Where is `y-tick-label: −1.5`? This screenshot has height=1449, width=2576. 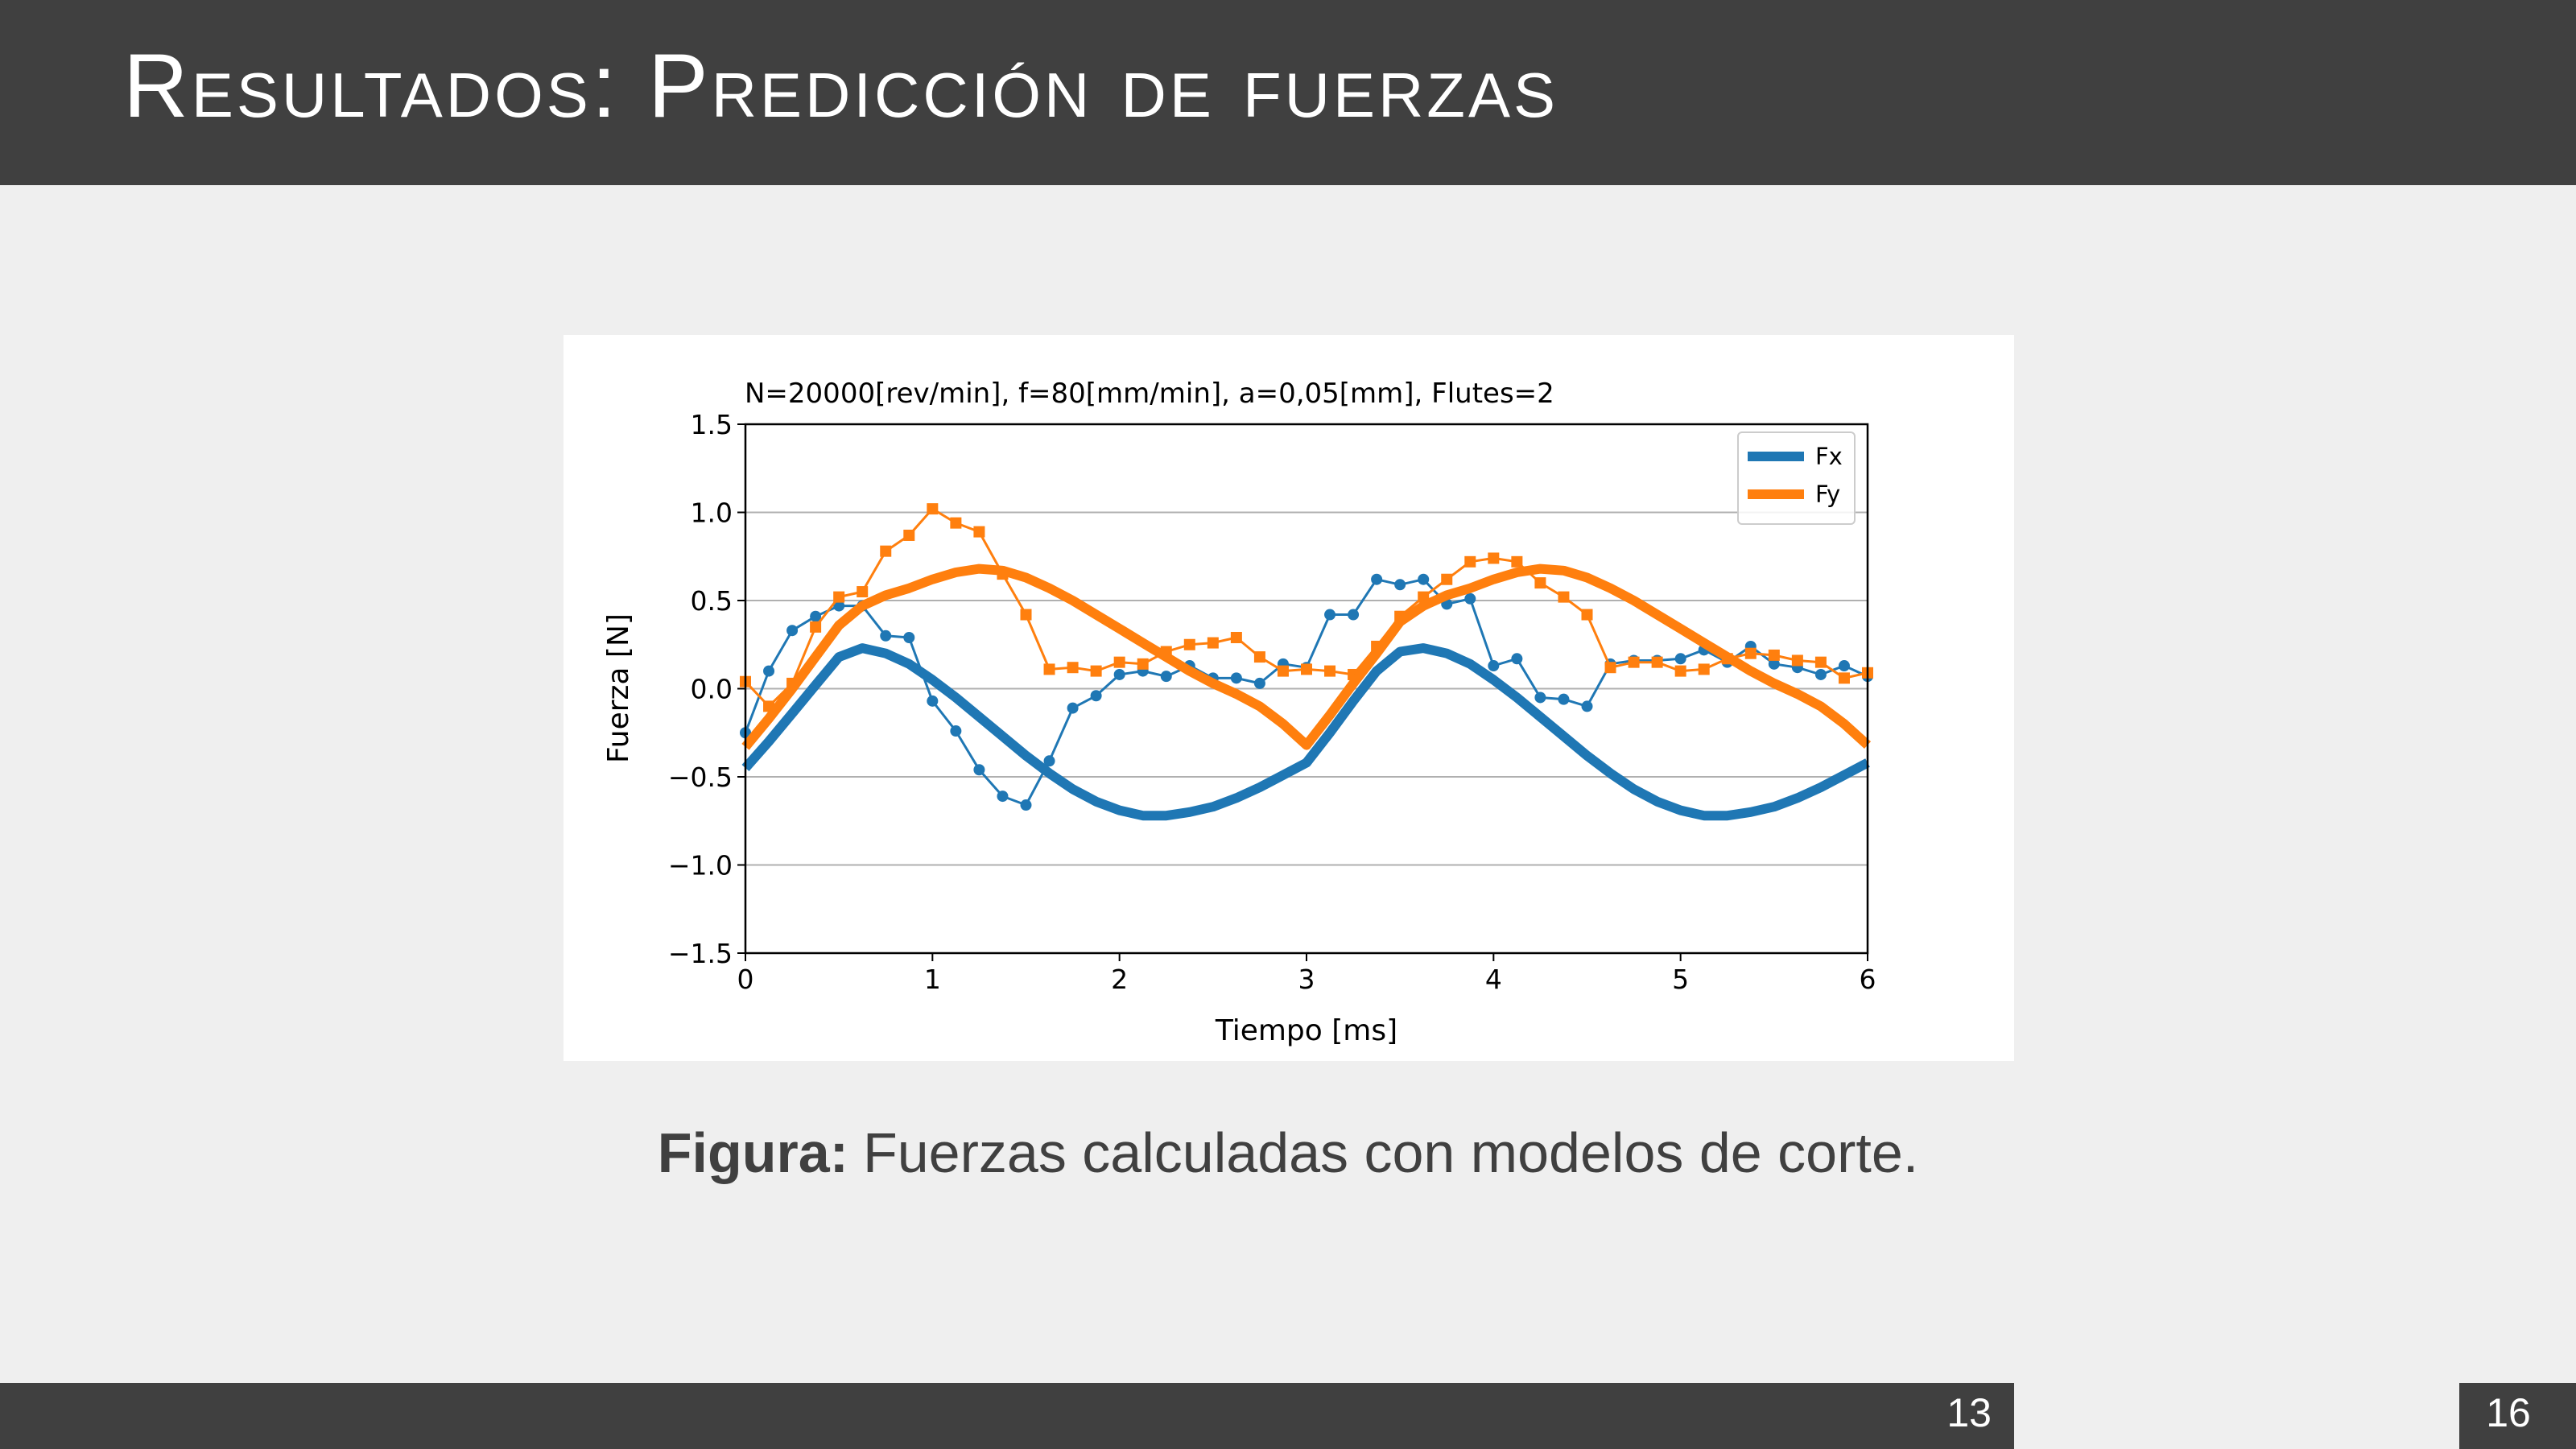
y-tick-label: −1.5 is located at coordinates (700, 953).